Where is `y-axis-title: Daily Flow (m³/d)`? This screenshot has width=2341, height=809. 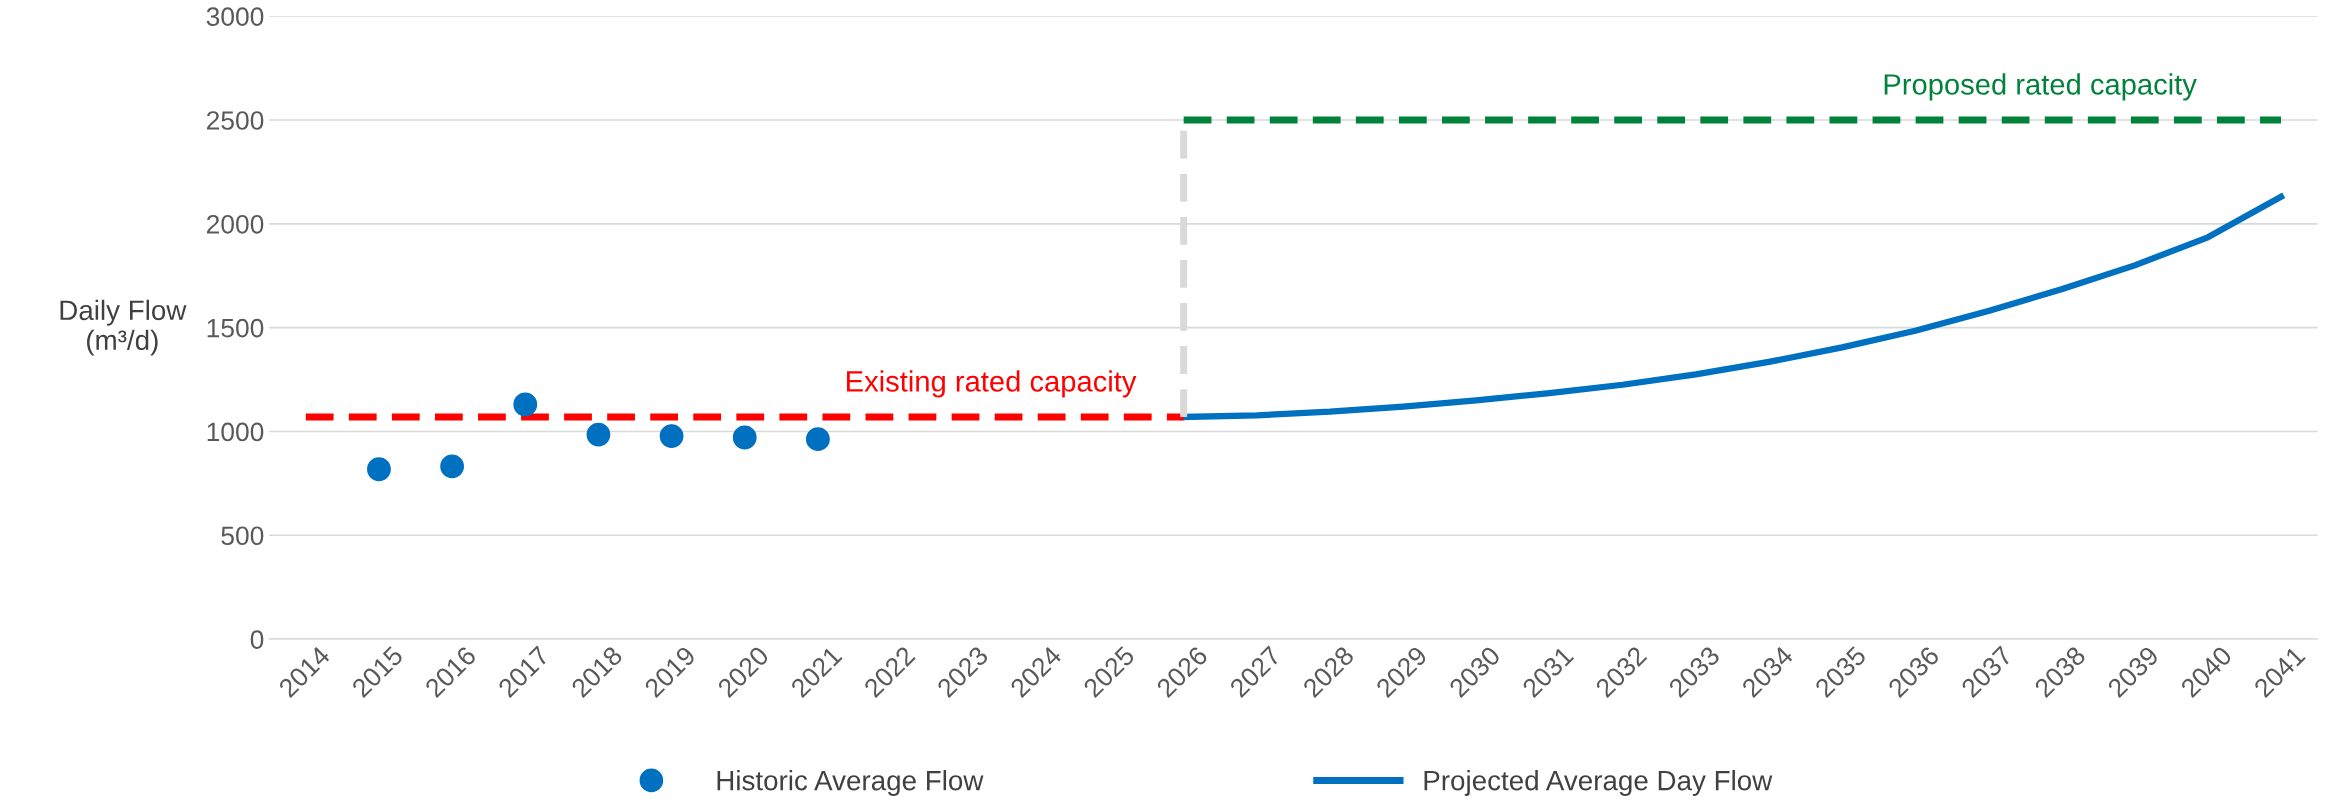 y-axis-title: Daily Flow (m³/d) is located at coordinates (123, 327).